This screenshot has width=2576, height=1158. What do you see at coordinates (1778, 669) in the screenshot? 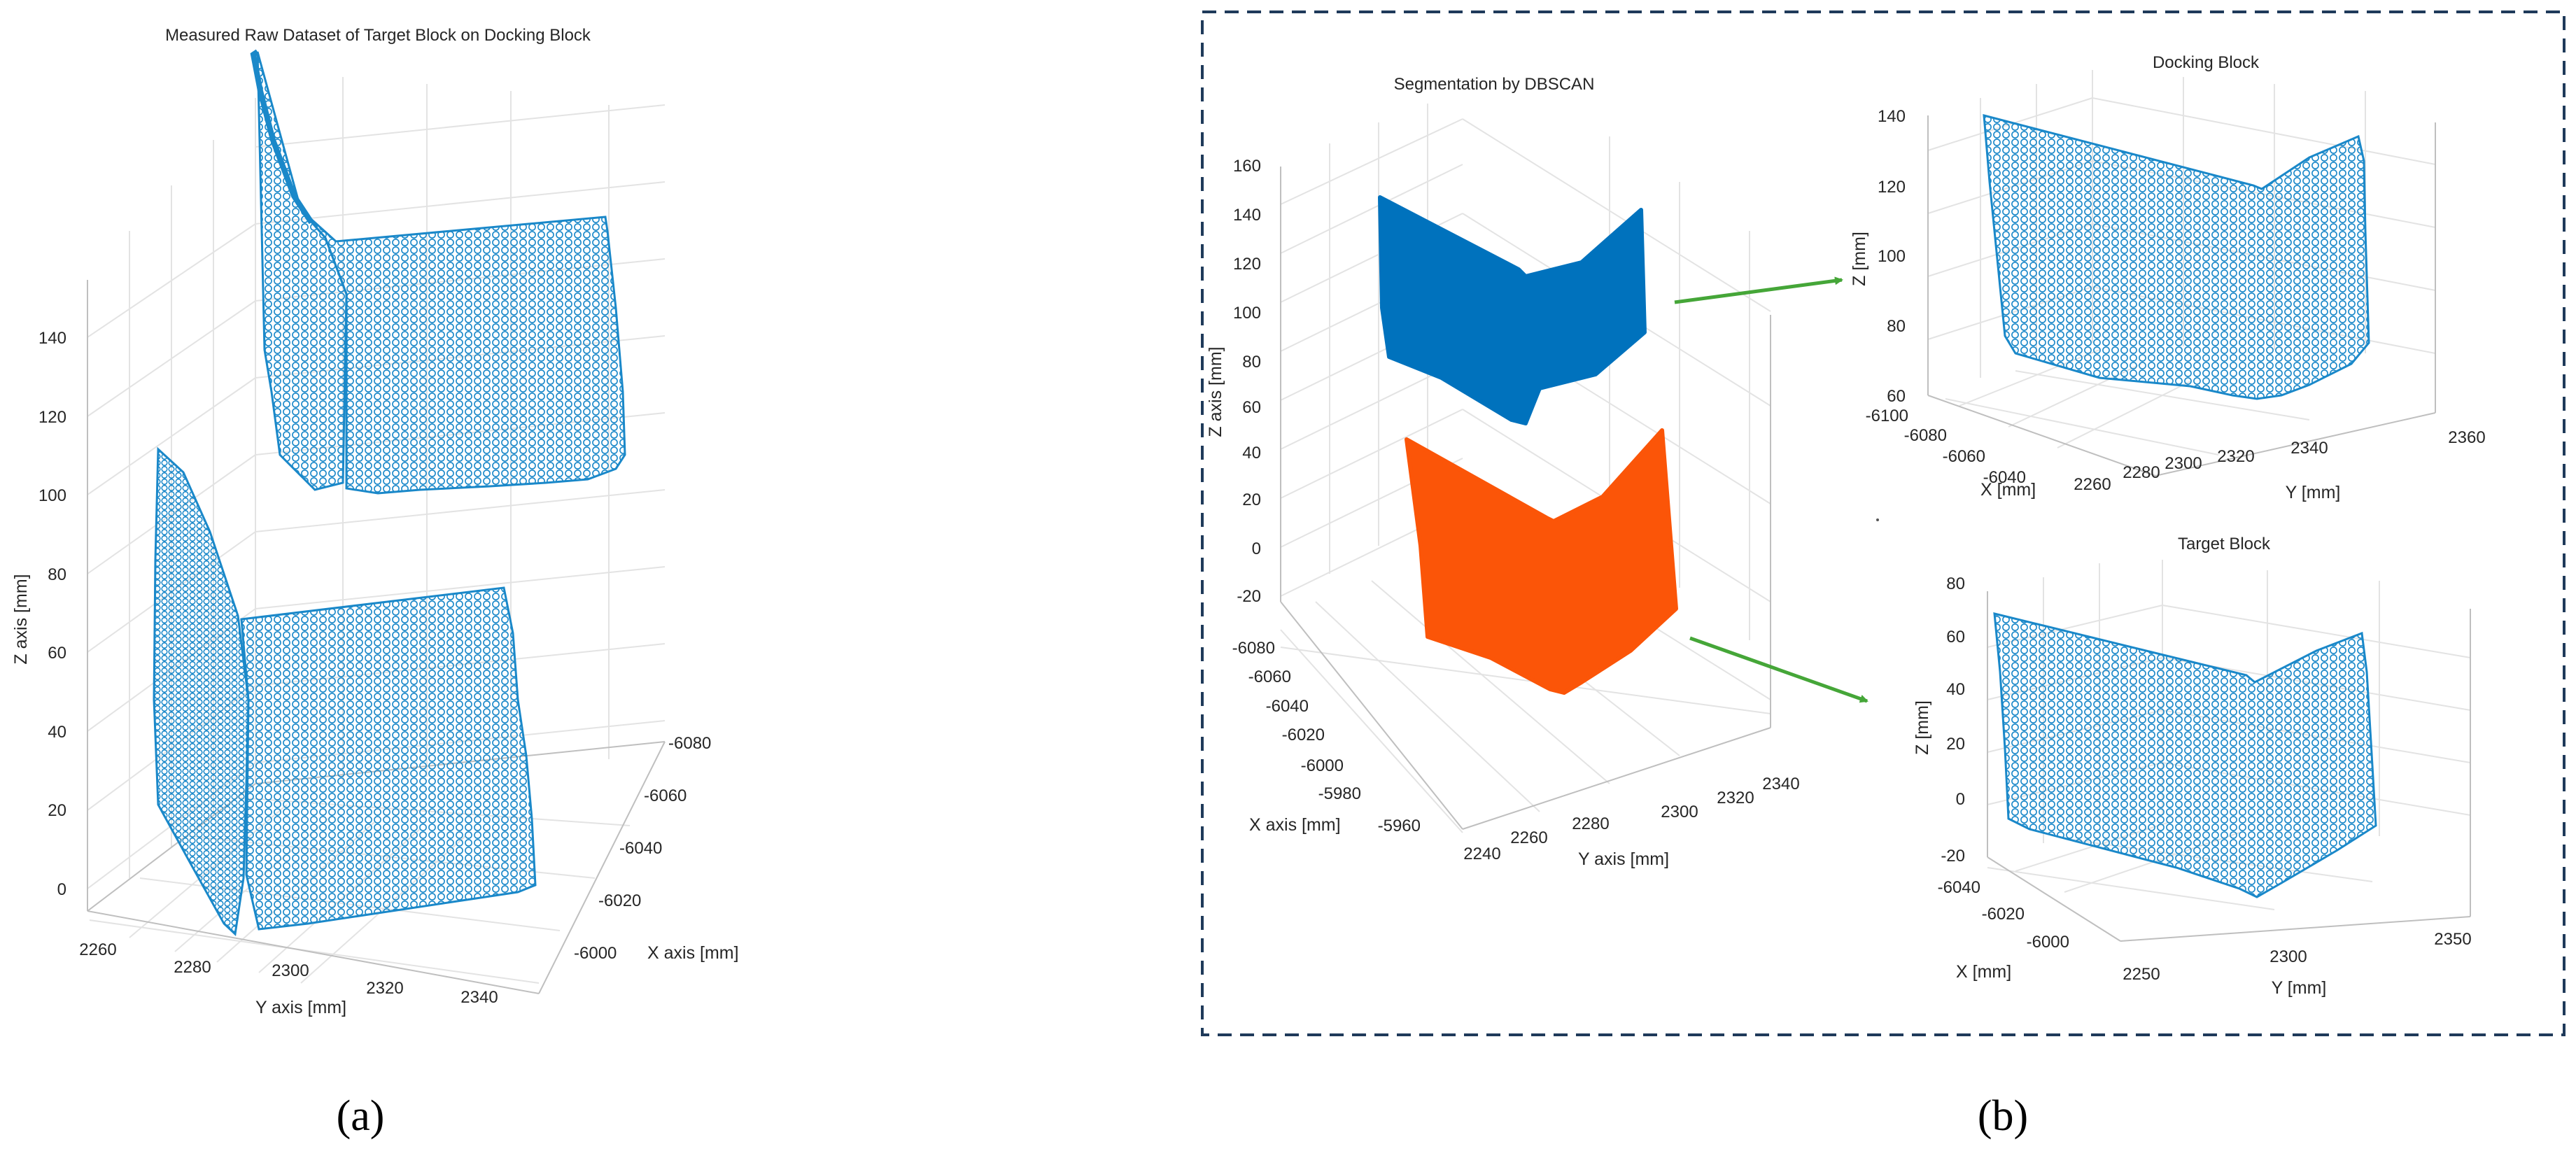
I see `arrow-to-target` at bounding box center [1778, 669].